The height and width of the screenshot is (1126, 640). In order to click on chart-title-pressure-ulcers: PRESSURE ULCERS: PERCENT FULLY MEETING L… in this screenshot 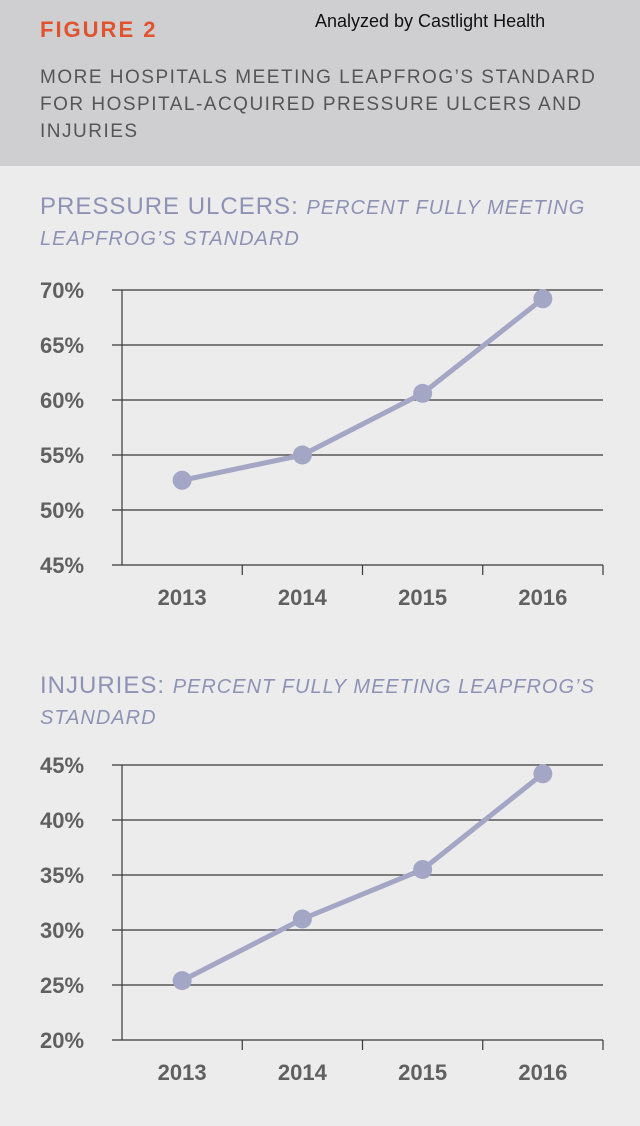, I will do `click(330, 223)`.